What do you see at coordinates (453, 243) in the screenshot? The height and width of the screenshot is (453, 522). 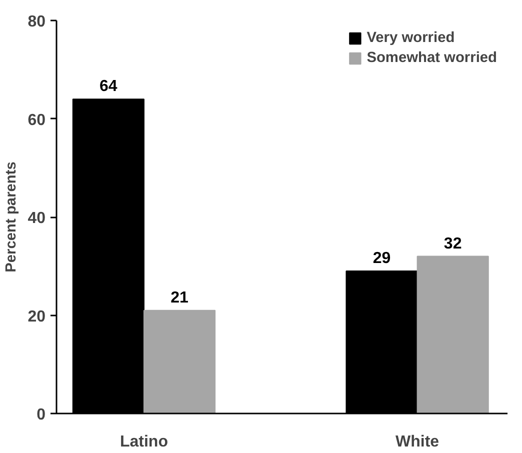 I see `data-label: 32` at bounding box center [453, 243].